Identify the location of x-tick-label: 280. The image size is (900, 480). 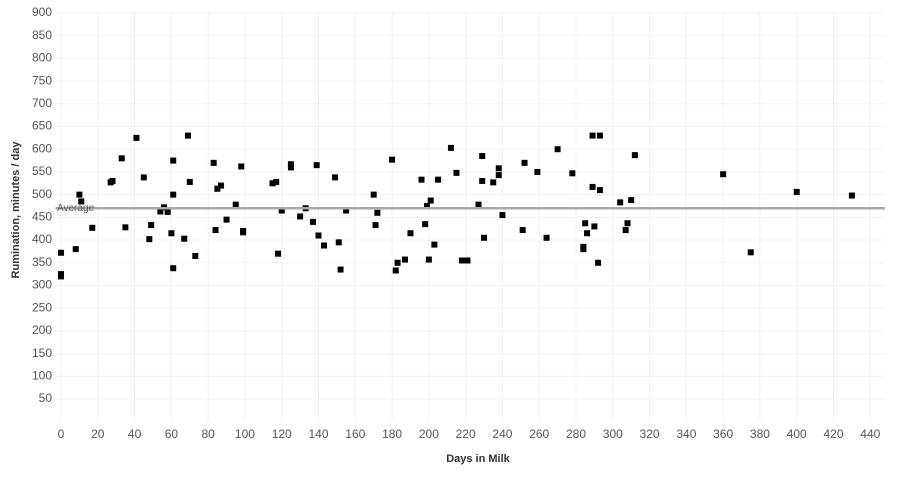
(576, 434).